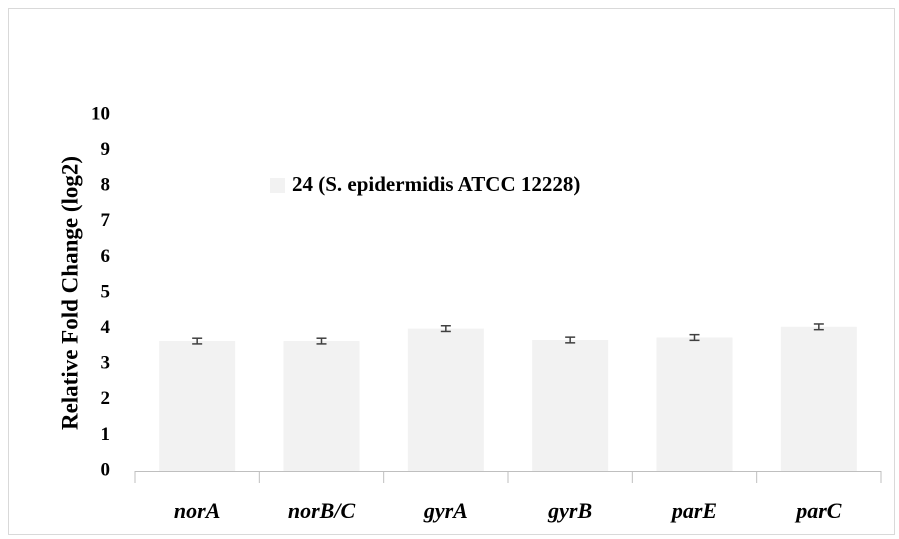  Describe the element at coordinates (106, 363) in the screenshot. I see `y-tick-label: 3` at that location.